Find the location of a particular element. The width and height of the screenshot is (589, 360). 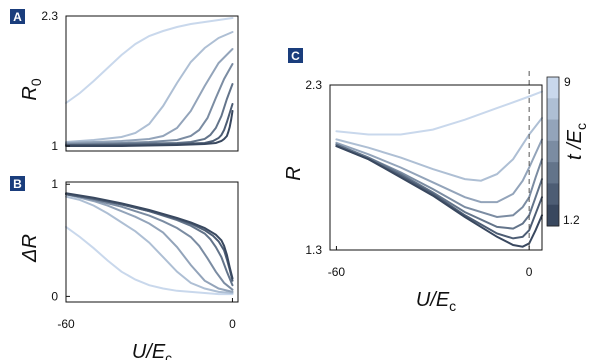

panel-badge-b is located at coordinates (17, 183).